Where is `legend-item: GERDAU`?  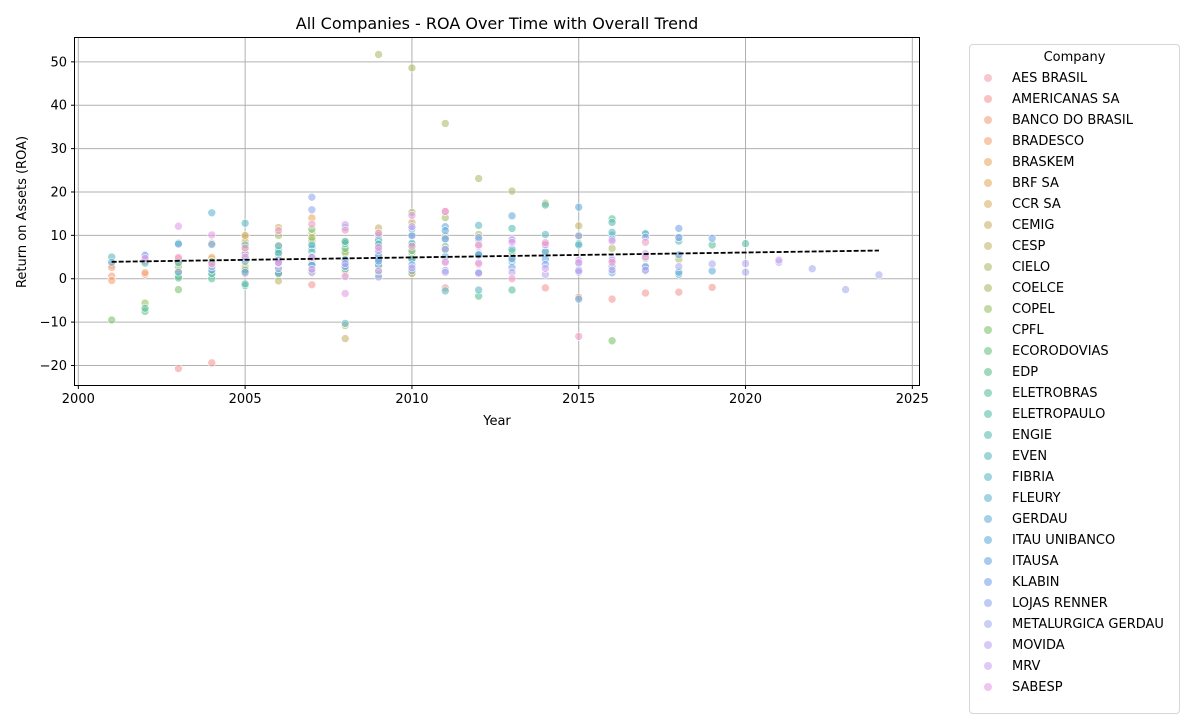
legend-item: GERDAU is located at coordinates (1026, 519).